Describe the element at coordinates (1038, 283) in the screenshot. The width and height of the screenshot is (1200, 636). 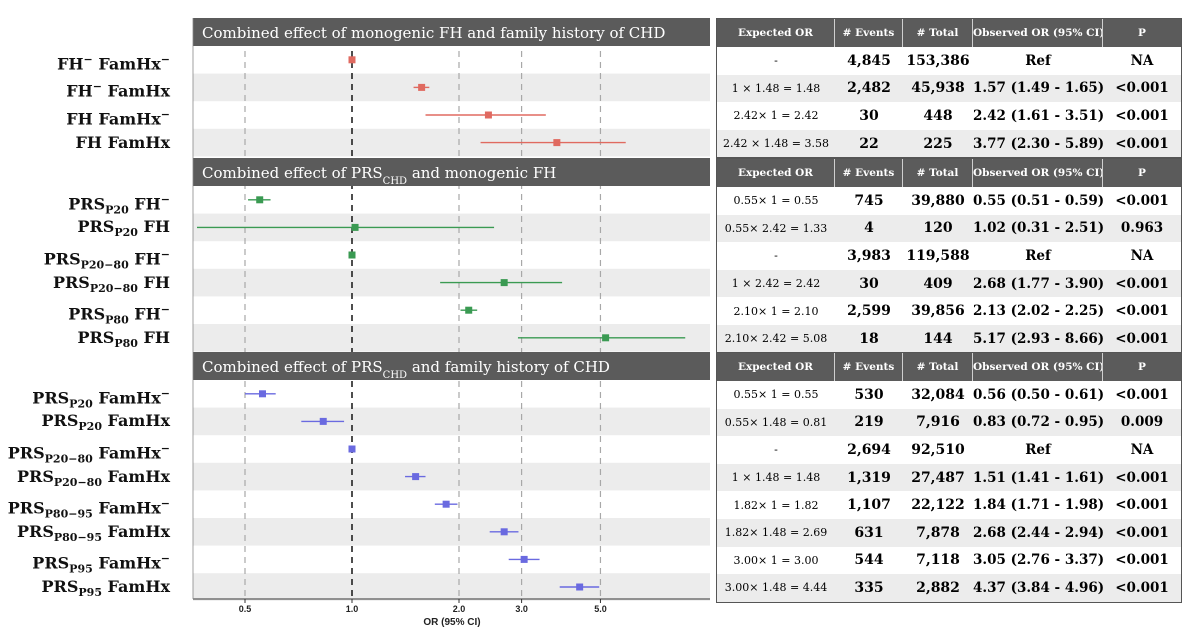
I see `observed-or: 2.68 (1.77 - 3.90)` at that location.